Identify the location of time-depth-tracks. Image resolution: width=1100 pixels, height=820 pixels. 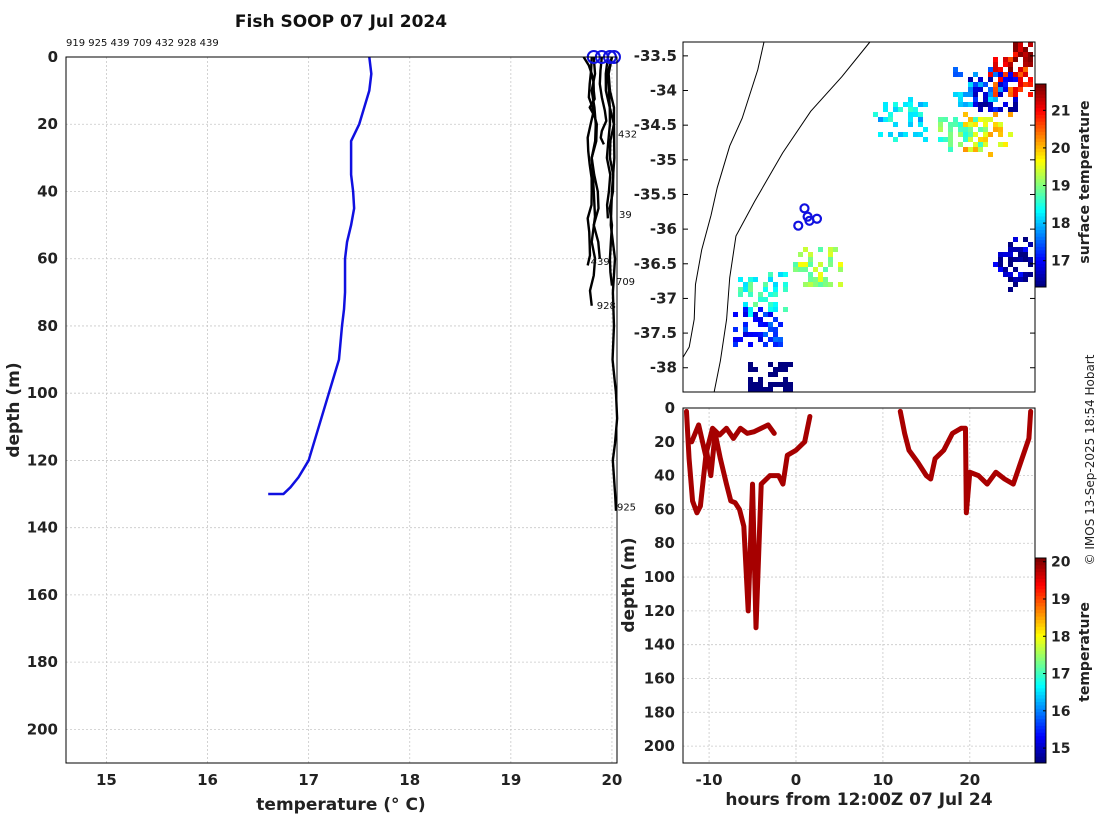
(858, 519).